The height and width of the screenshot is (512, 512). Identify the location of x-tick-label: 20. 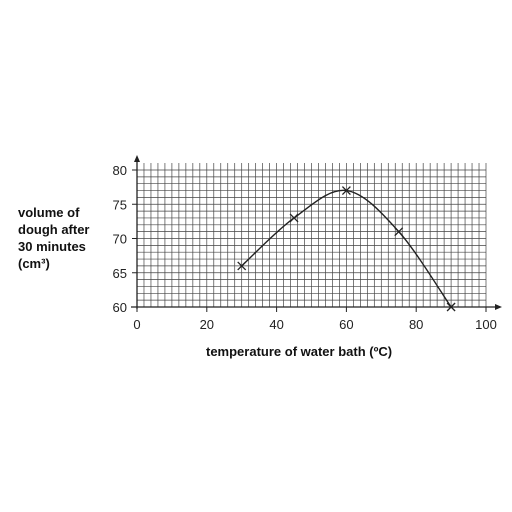
(207, 324).